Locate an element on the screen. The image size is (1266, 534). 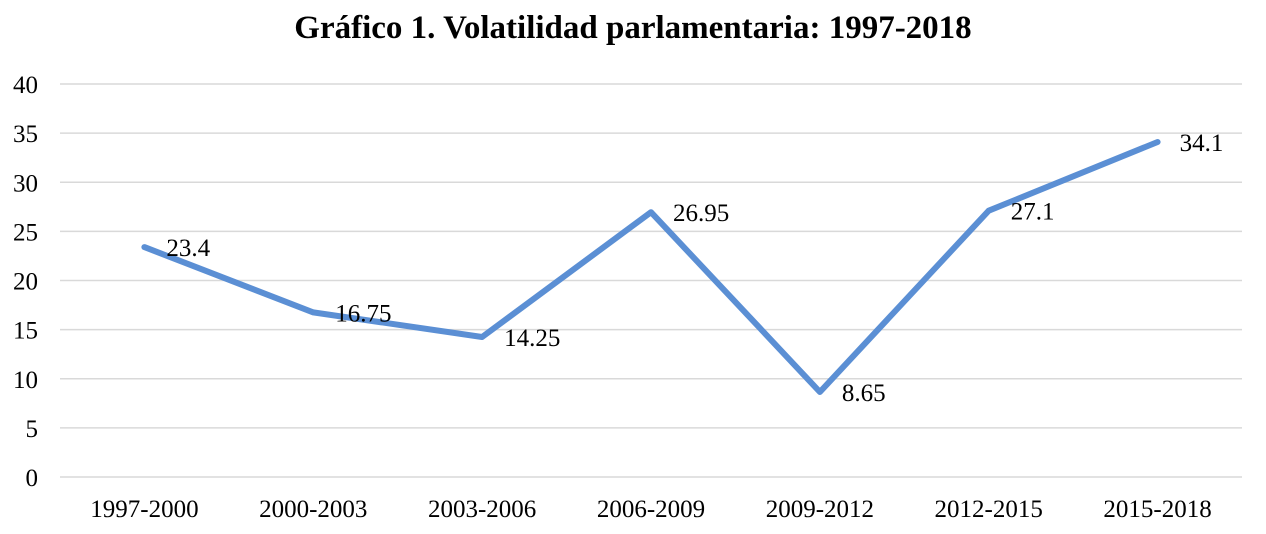
data-label: 23.4 is located at coordinates (188, 248).